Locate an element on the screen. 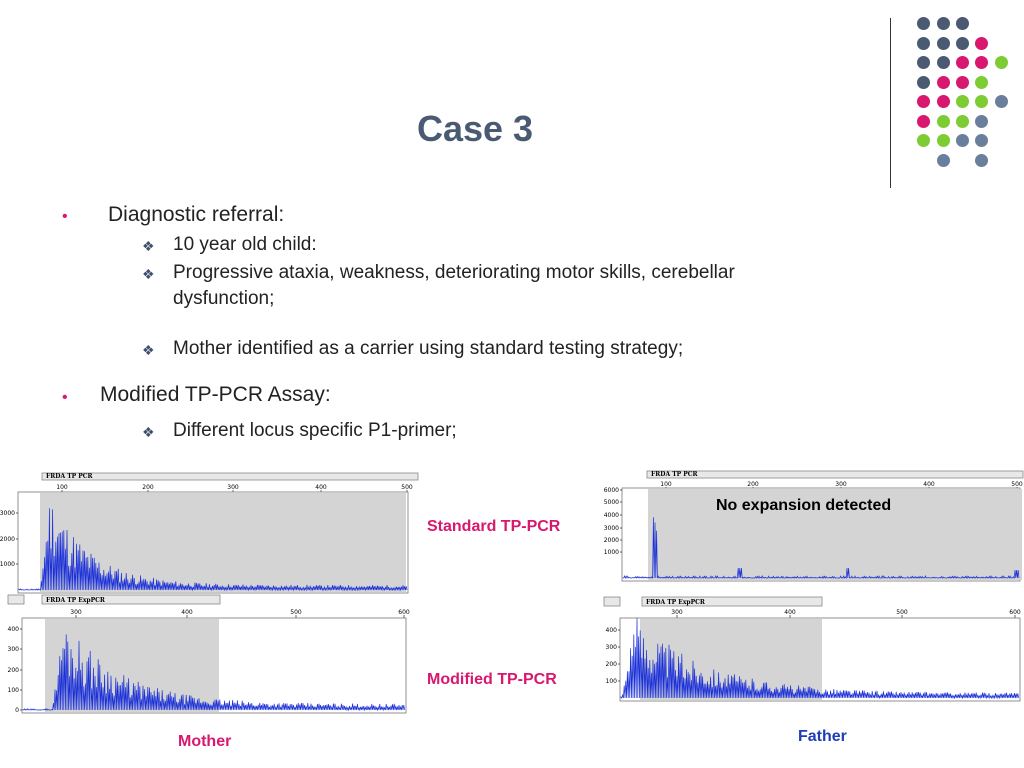  y-tick-label: 0 is located at coordinates (17, 710).